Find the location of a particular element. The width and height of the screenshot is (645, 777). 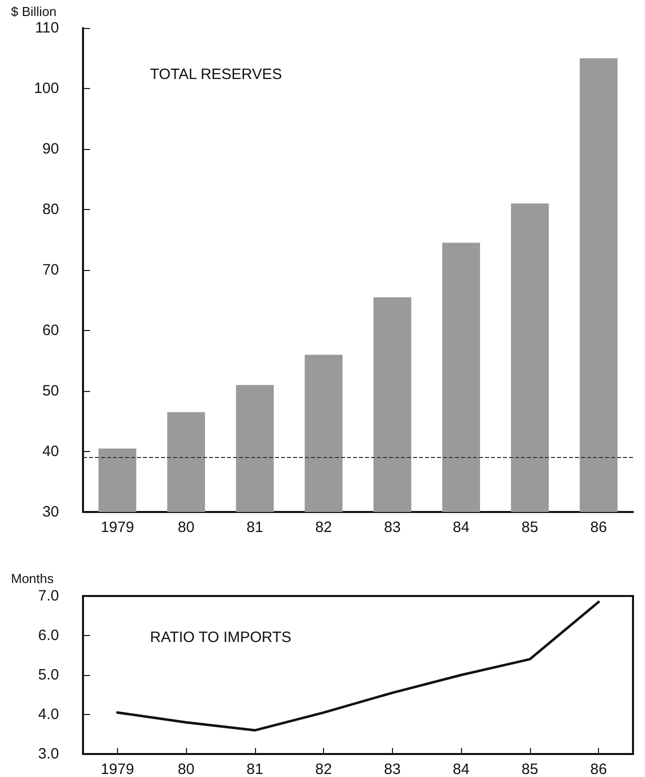

y-tick-label: 100 is located at coordinates (46, 88).